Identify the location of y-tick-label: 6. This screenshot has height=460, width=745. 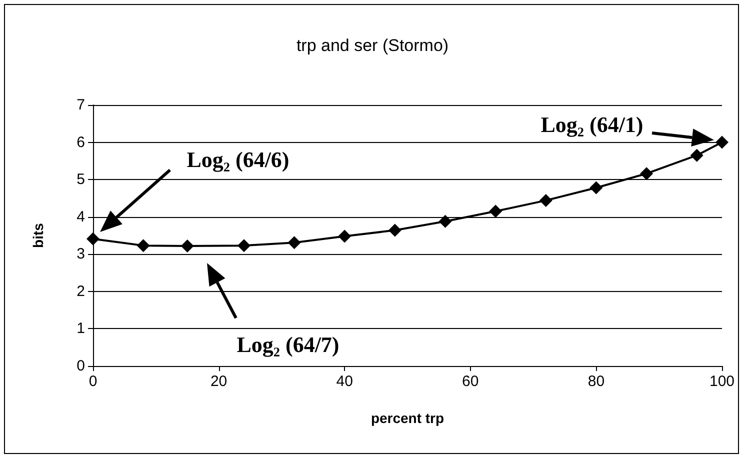
(80, 142).